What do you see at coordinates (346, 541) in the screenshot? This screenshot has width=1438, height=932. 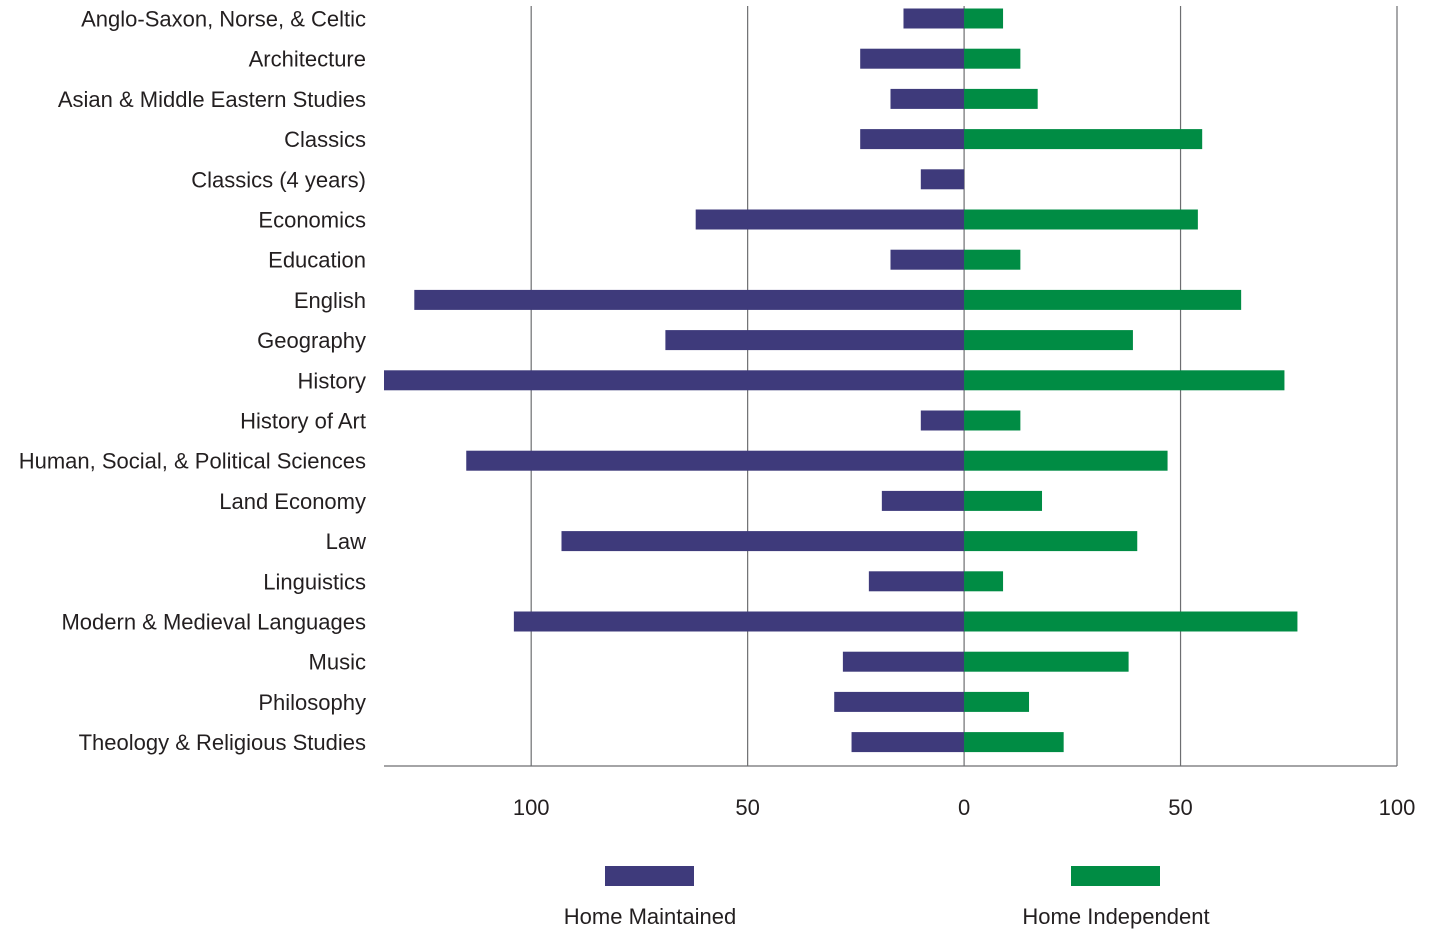 I see `category-label-13: Law` at bounding box center [346, 541].